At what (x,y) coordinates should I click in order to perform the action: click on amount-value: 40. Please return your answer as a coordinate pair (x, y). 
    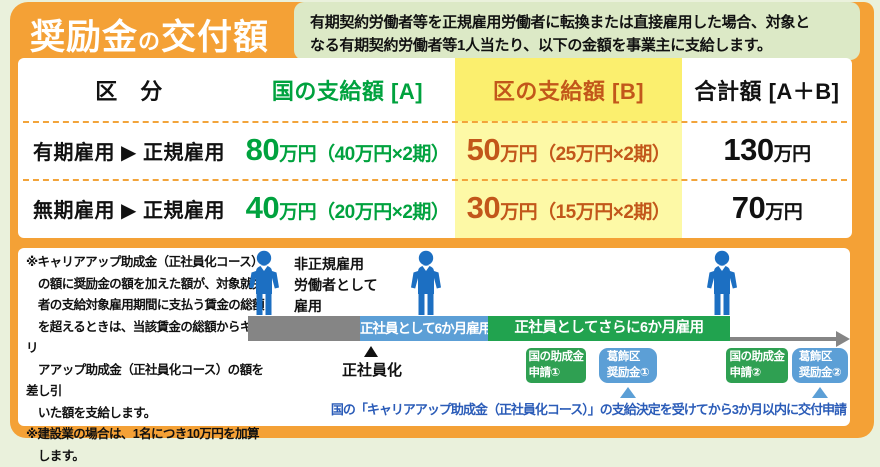
    Looking at the image, I should click on (262, 207).